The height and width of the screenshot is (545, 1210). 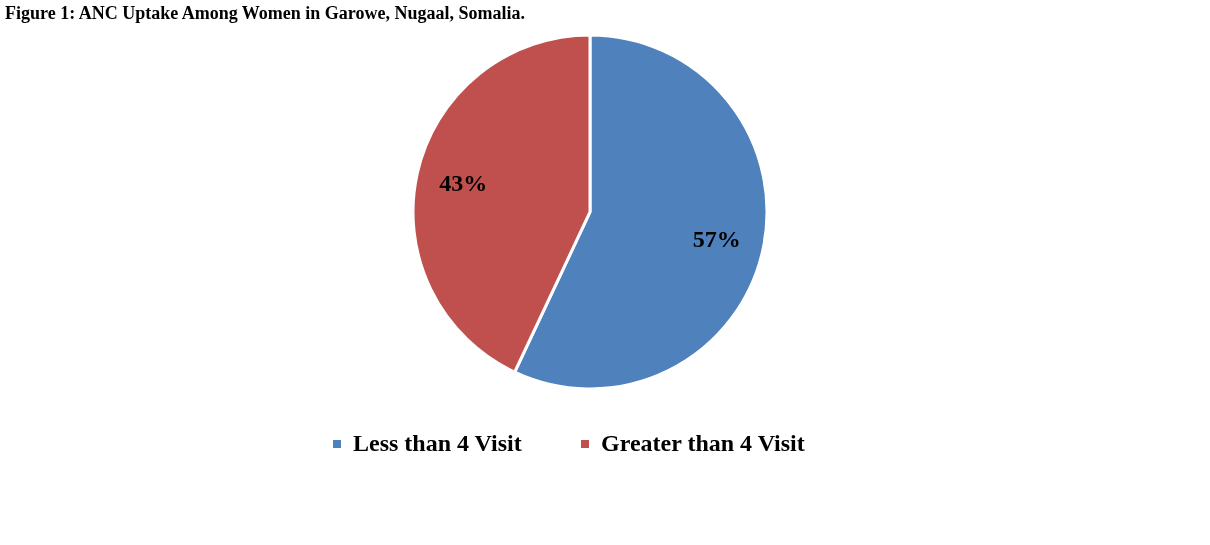 What do you see at coordinates (265, 13) in the screenshot?
I see `chart-title: Figure 1: ANC Uptake Among Women in Garowe, Nugaal, Somalia.` at bounding box center [265, 13].